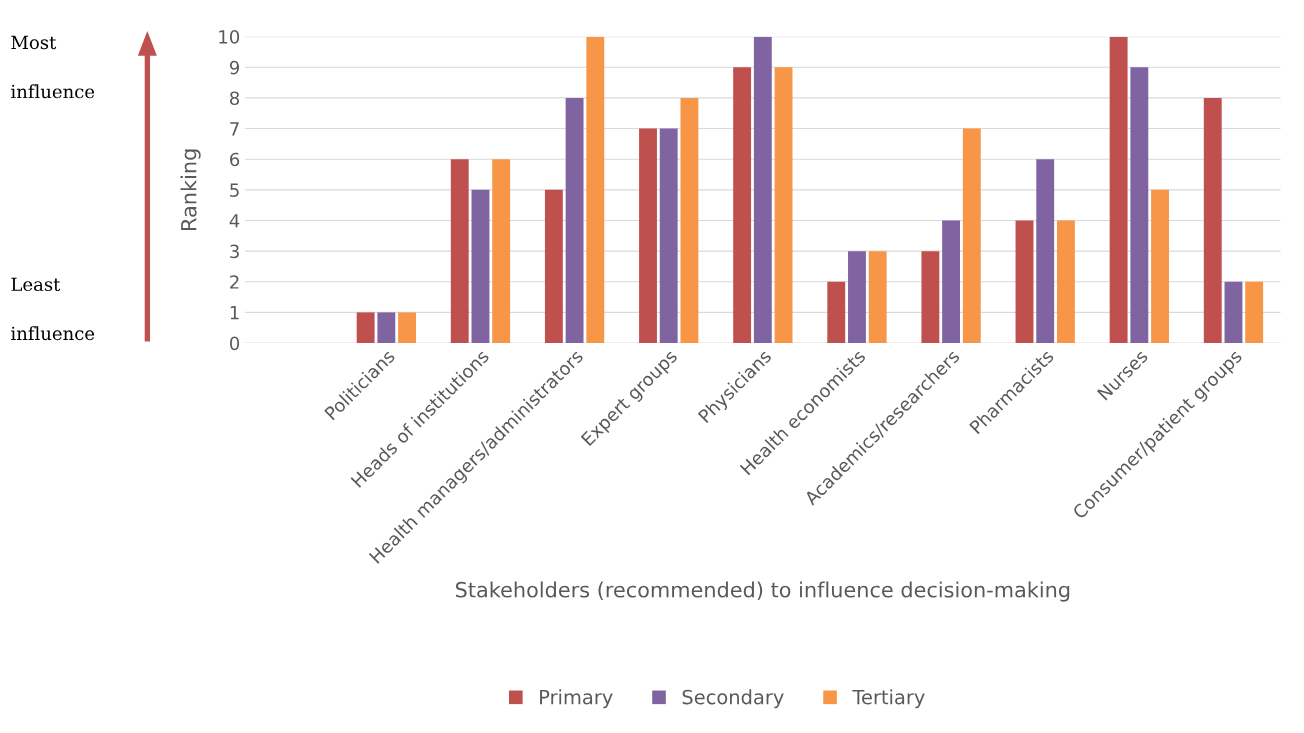 The width and height of the screenshot is (1304, 733). What do you see at coordinates (235, 159) in the screenshot?
I see `y-tick-label: 6` at bounding box center [235, 159].